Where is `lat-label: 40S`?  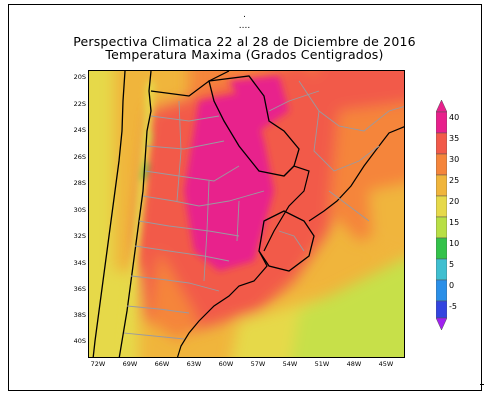 lat-label: 40S is located at coordinates (79, 341).